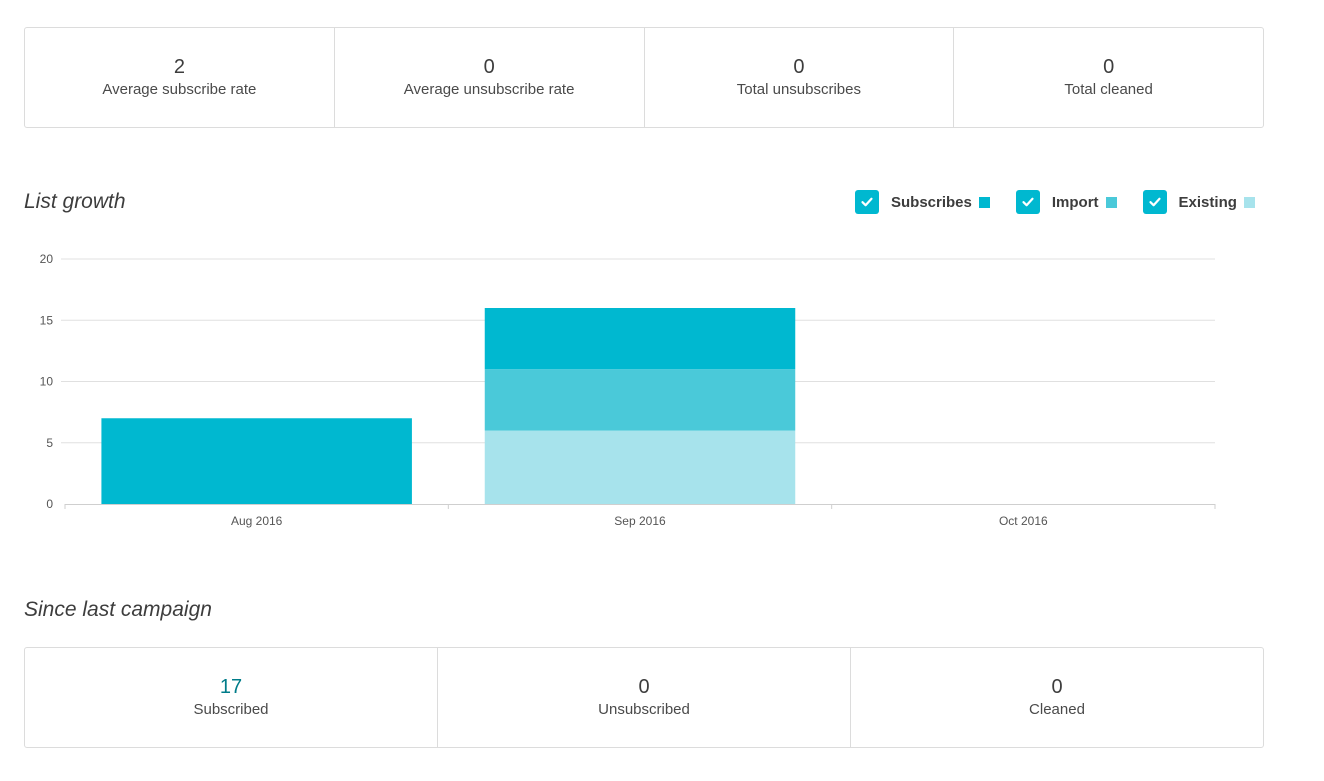 The width and height of the screenshot is (1324, 781). I want to click on legend-toggle-import: Import, so click(1066, 202).